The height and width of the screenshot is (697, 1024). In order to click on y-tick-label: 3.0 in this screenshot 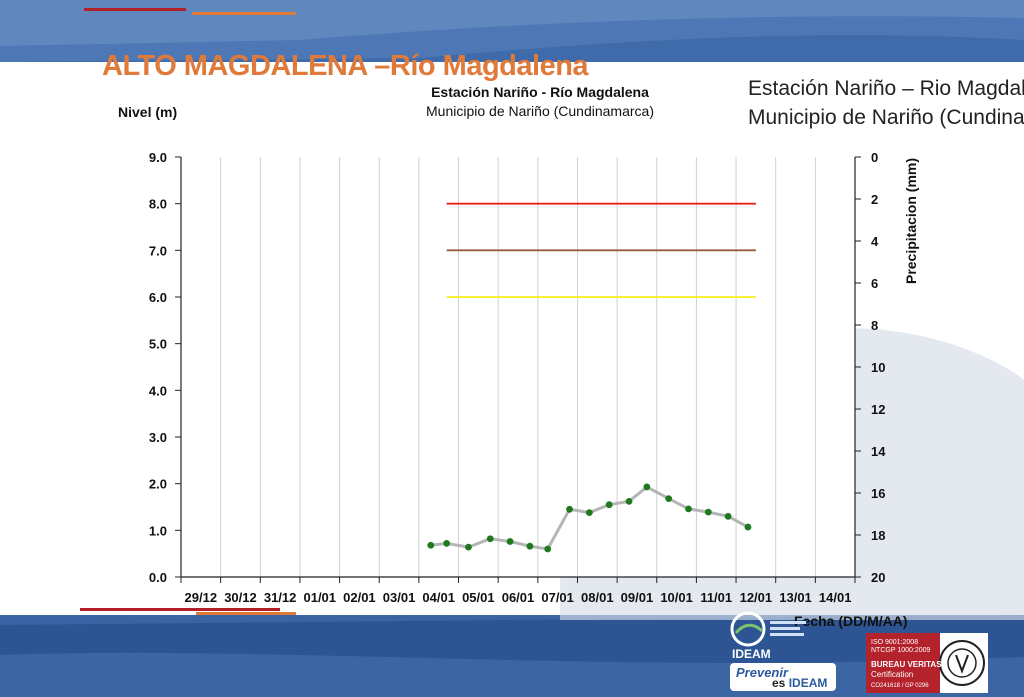, I will do `click(158, 437)`.